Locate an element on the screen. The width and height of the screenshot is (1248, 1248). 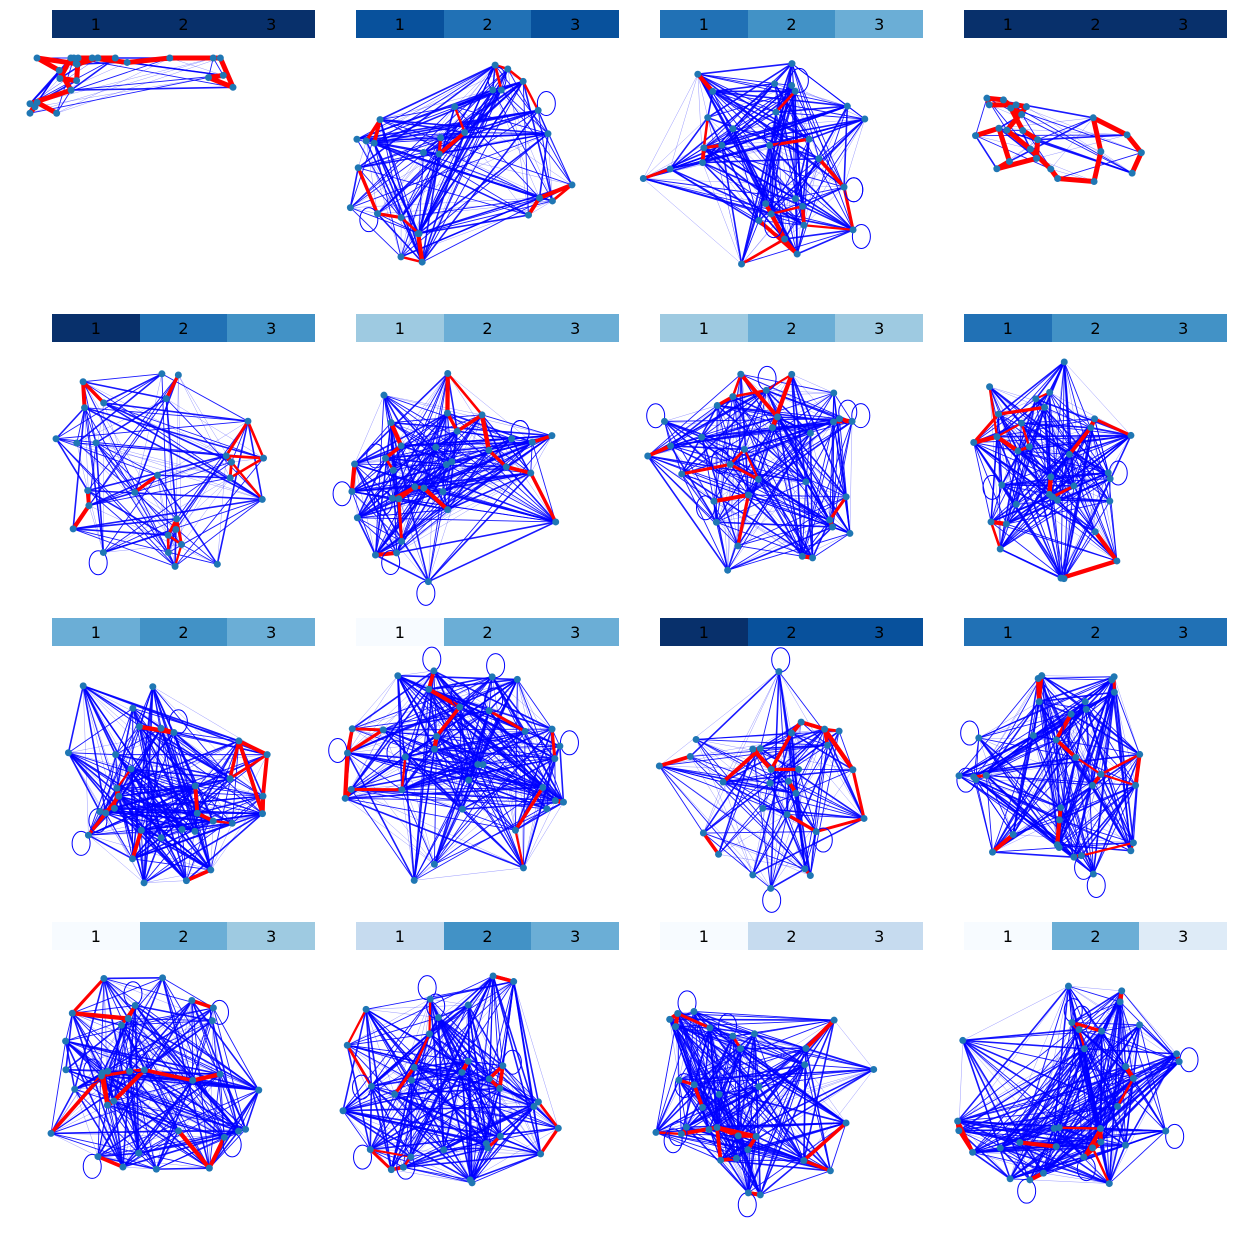
colorbar-cell-2: 2 is located at coordinates (183, 936).